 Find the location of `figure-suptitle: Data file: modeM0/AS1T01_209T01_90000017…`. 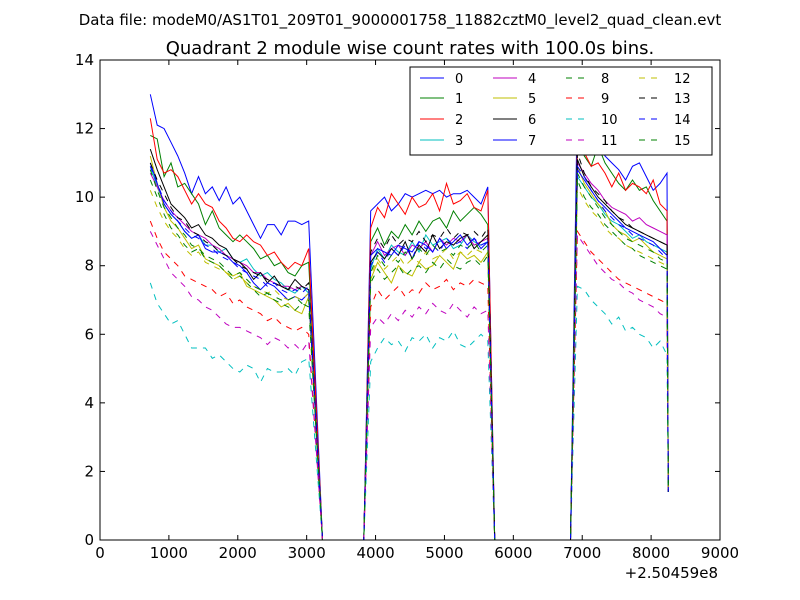

figure-suptitle: Data file: modeM0/AS1T01_209T01_90000017… is located at coordinates (400, 20).